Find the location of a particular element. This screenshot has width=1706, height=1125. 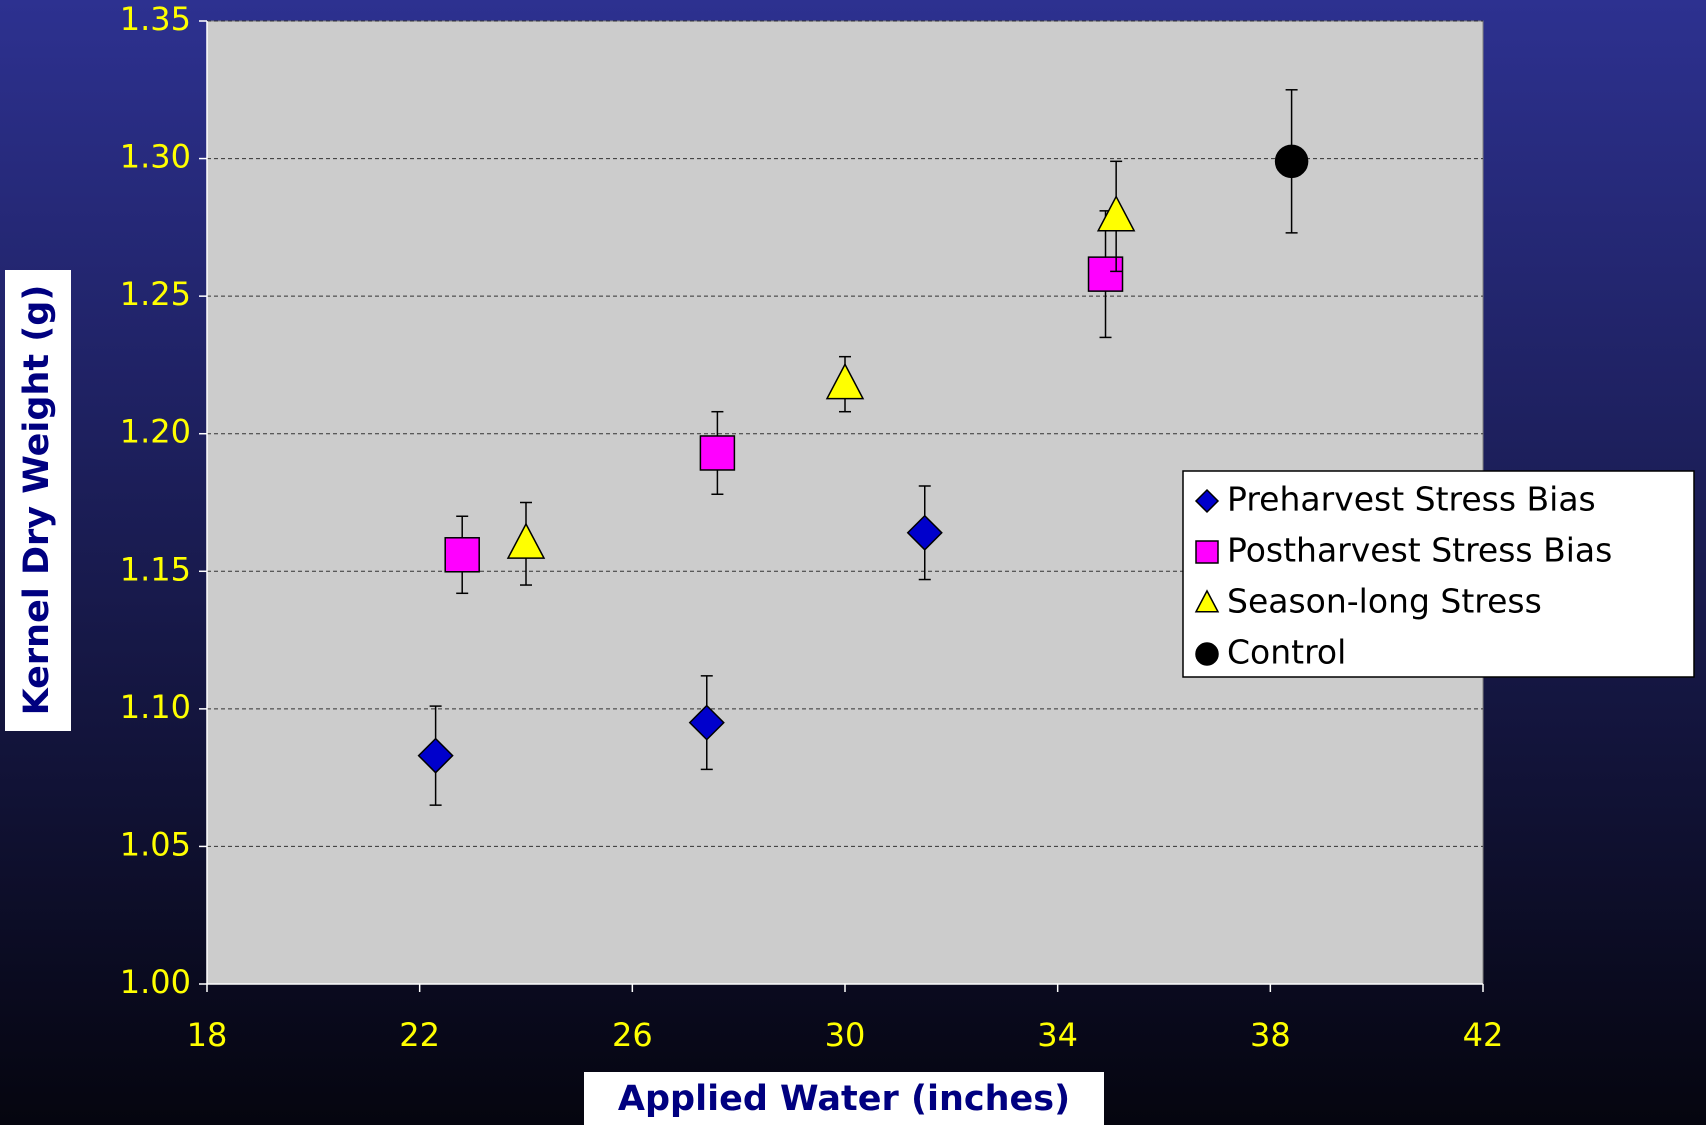

y-tick-label: 1.15 is located at coordinates (155, 569).